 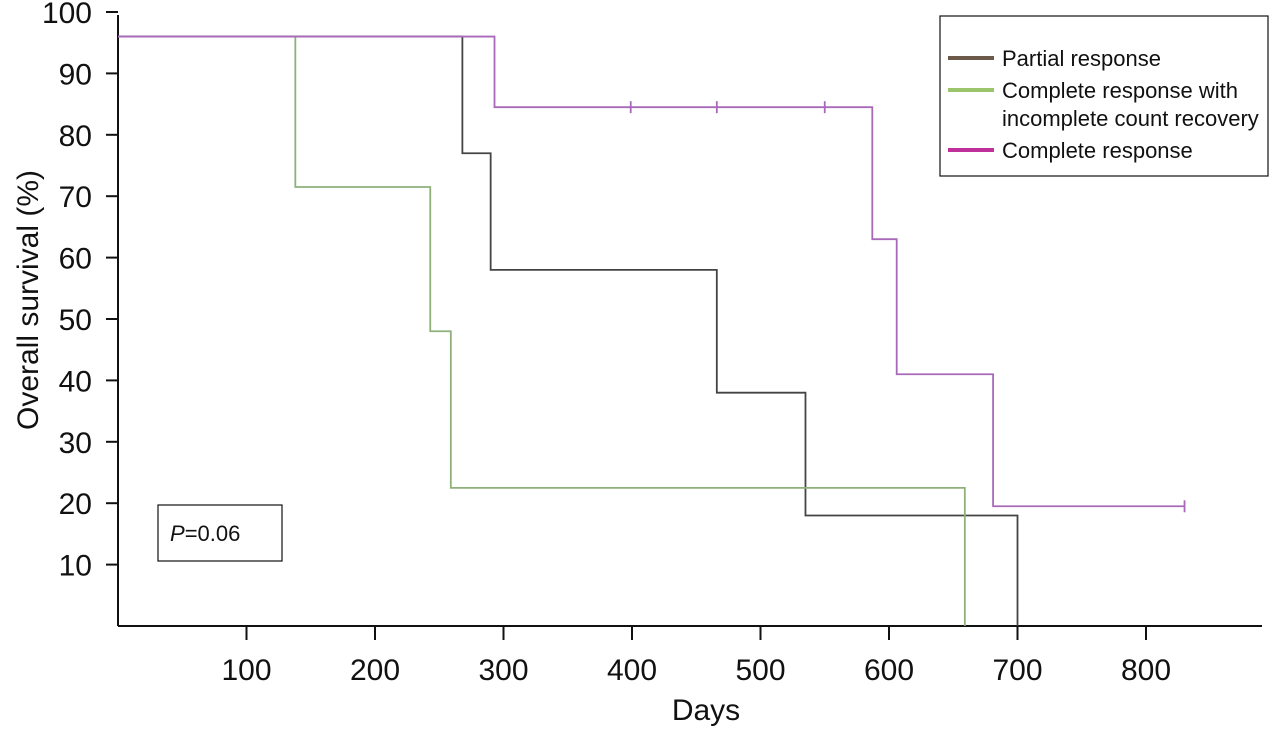 I want to click on p-value-frame, so click(x=220, y=533).